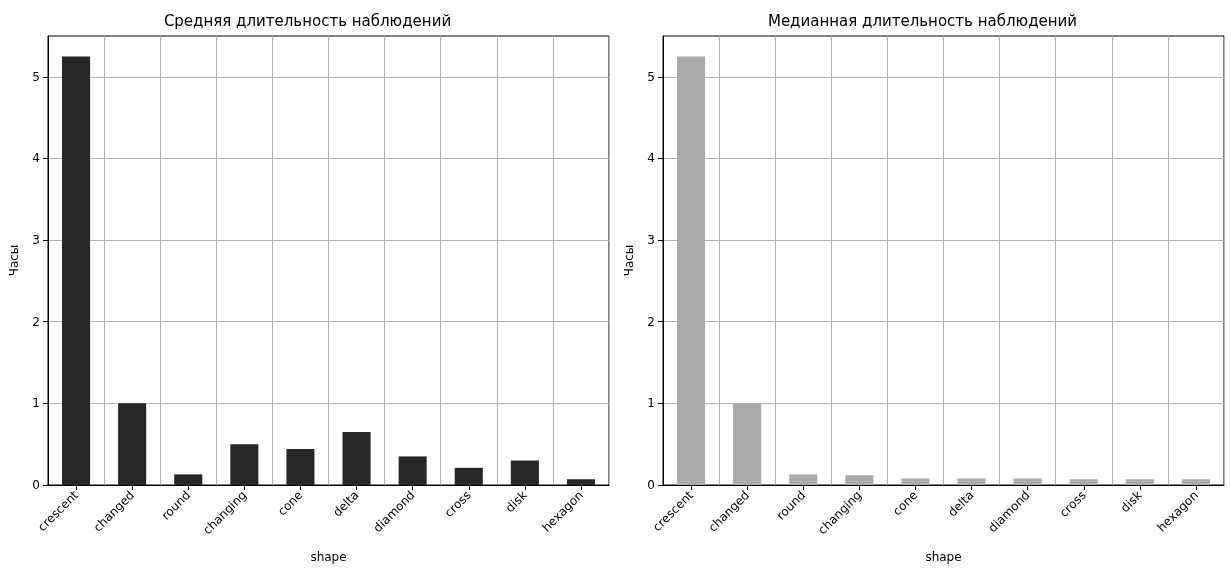  I want to click on chart-title: Средняя длительность наблюдений, so click(307, 20).